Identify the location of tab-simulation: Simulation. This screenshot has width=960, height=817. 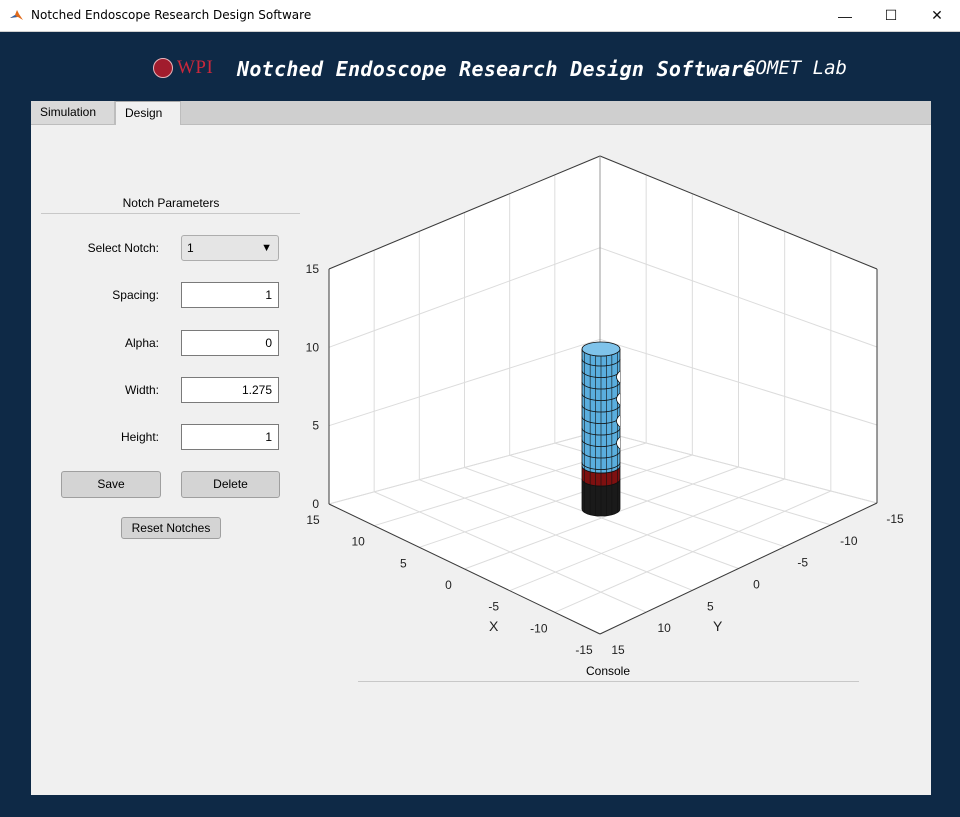
(73, 112).